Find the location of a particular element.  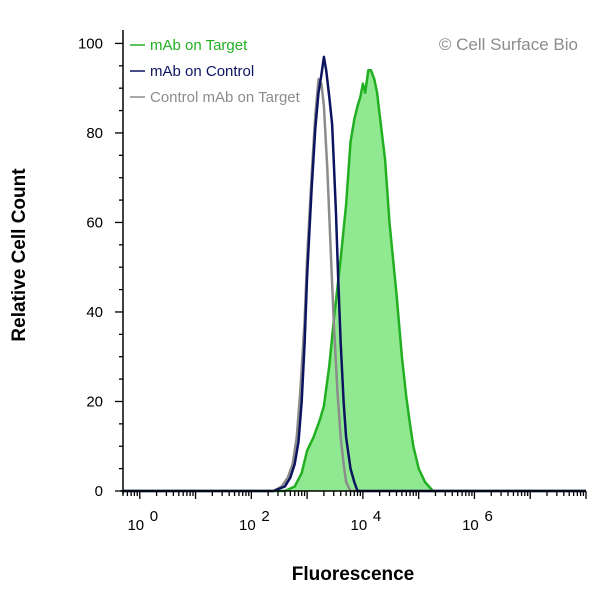

watermark-text: © Cell Surface Bio is located at coordinates (508, 44).